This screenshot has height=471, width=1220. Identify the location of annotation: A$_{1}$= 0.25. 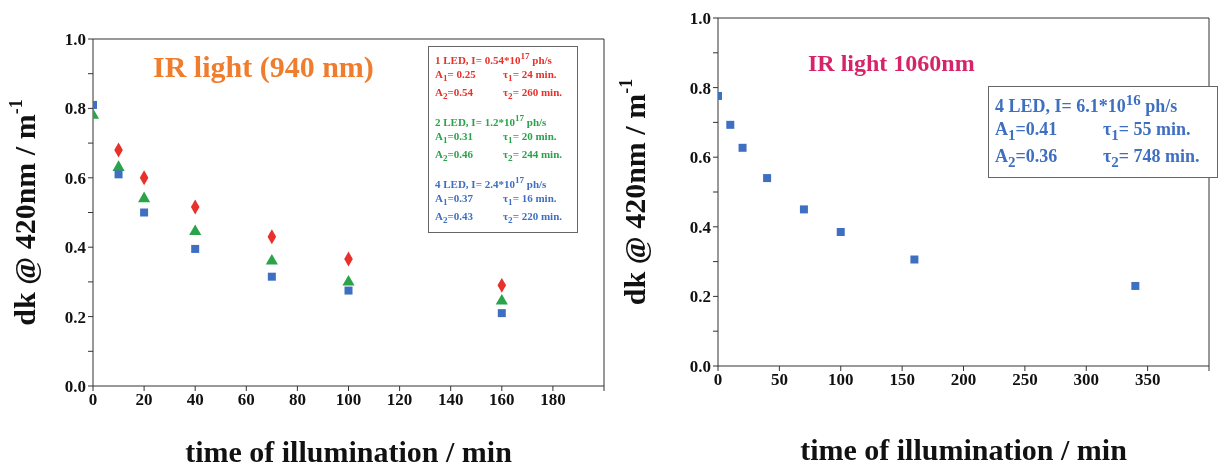
(456, 76).